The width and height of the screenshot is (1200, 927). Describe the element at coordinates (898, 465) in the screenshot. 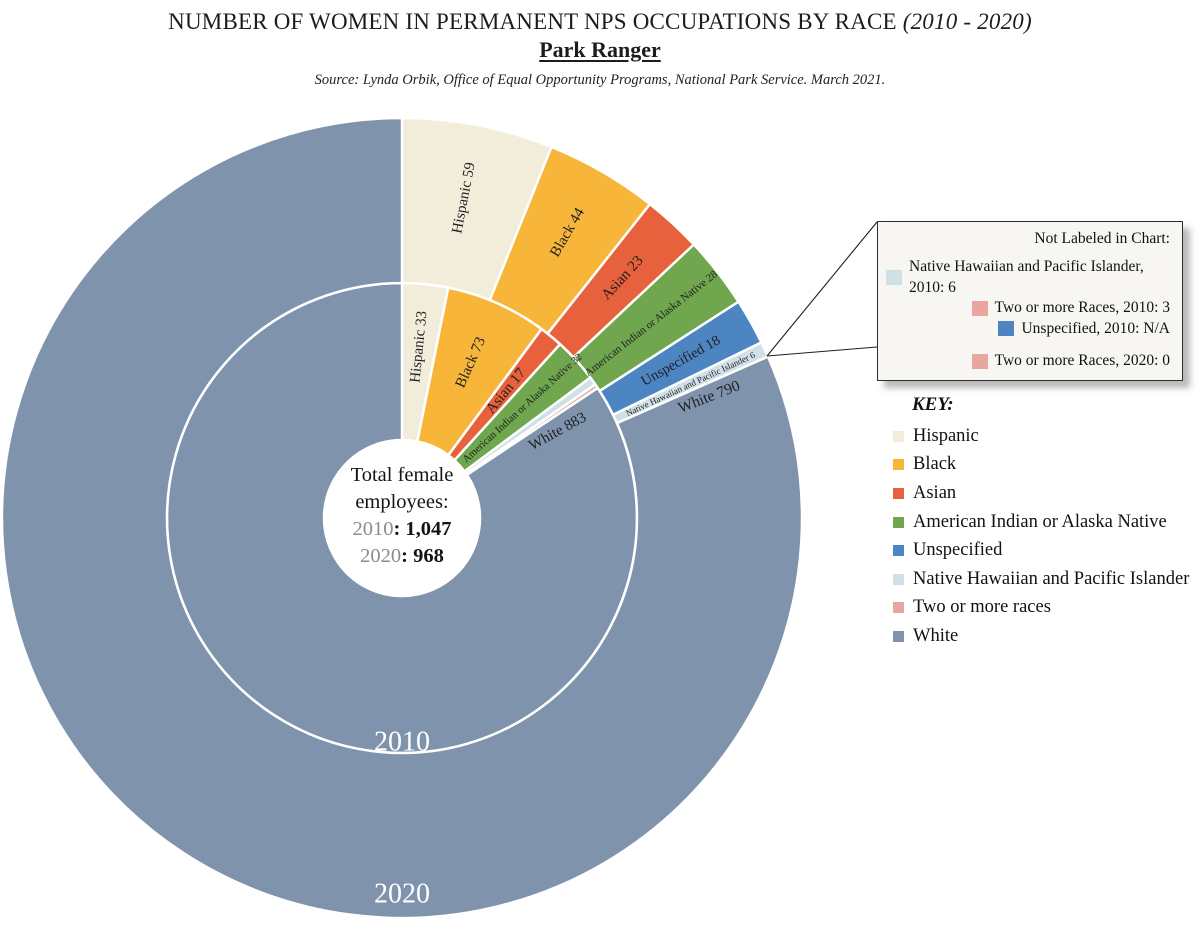

I see `black-swatch-icon` at that location.